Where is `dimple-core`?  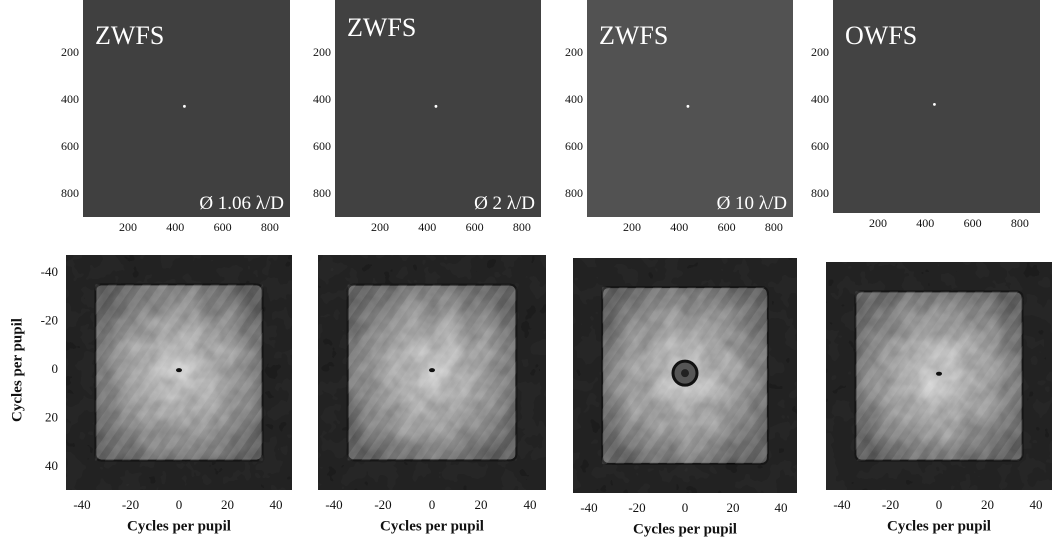 dimple-core is located at coordinates (685, 373).